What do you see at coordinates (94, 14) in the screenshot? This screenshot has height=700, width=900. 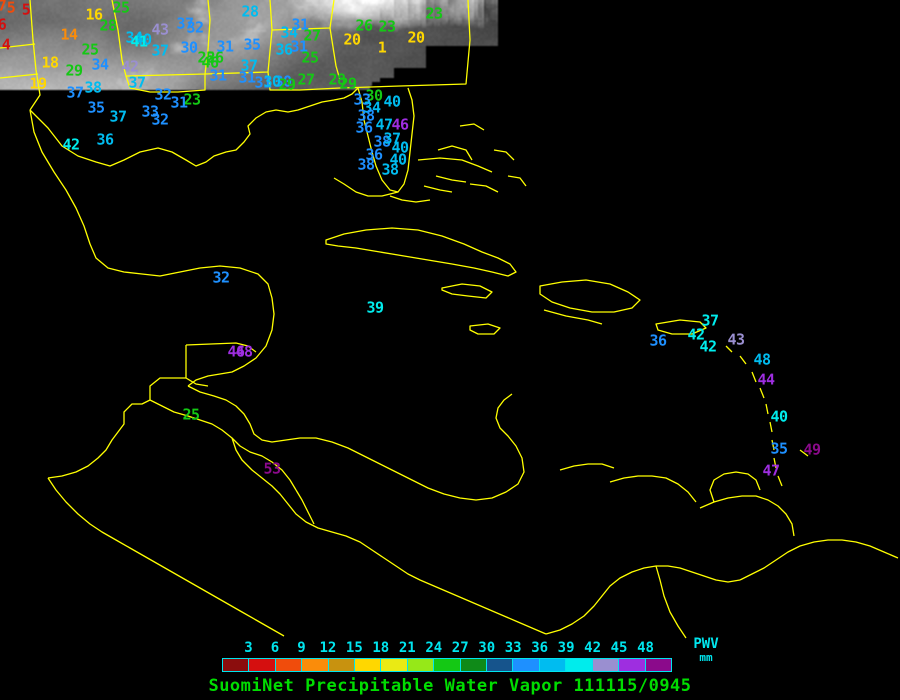 I see `station-pwv-value: 16` at bounding box center [94, 14].